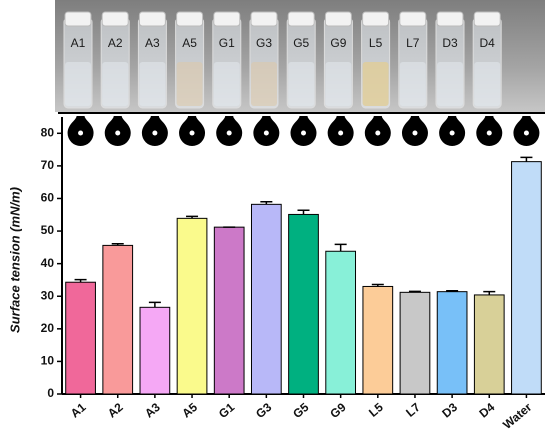 This screenshot has height=436, width=550. What do you see at coordinates (488, 43) in the screenshot?
I see `photo-label: D4` at bounding box center [488, 43].